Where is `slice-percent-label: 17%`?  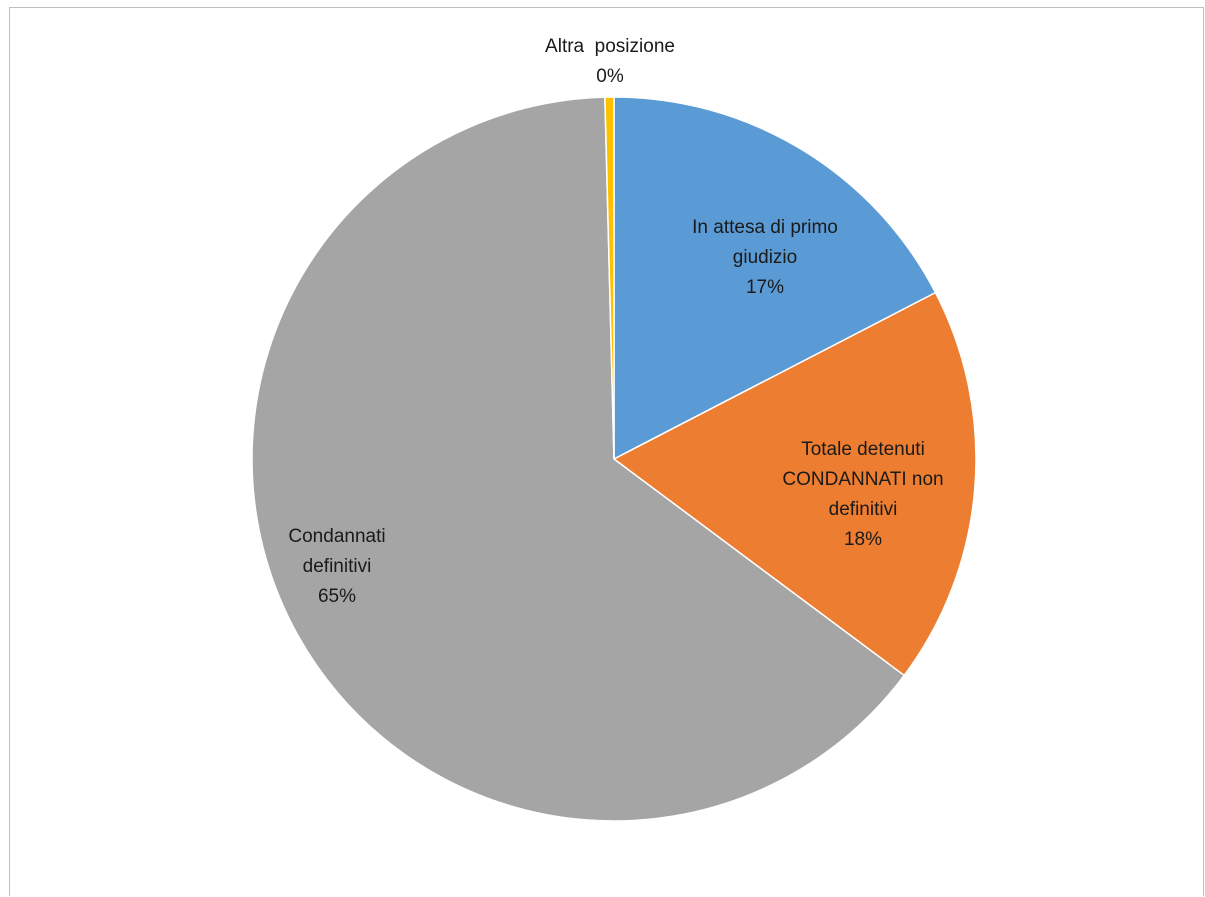
slice-percent-label: 17% is located at coordinates (765, 287).